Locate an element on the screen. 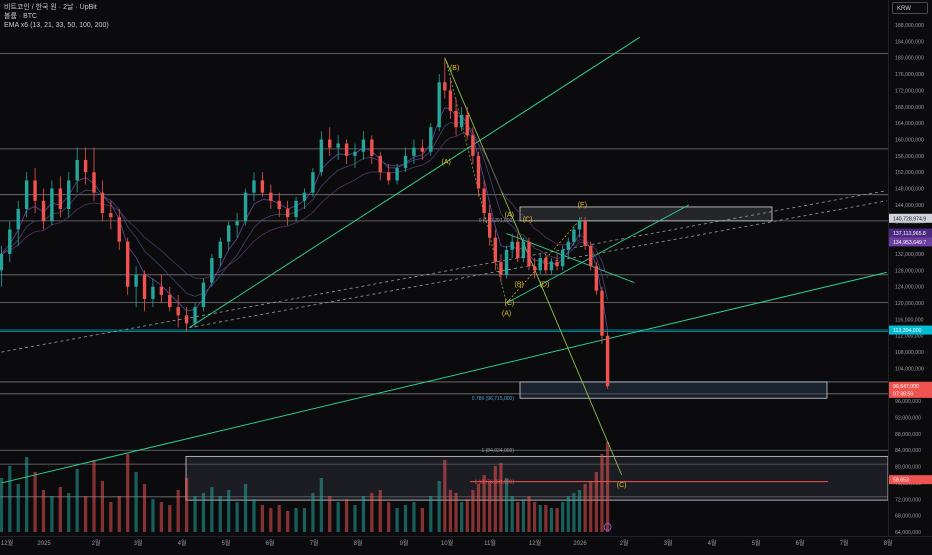 The height and width of the screenshot is (555, 932). y-tick-label: 84,000,000 is located at coordinates (908, 451).